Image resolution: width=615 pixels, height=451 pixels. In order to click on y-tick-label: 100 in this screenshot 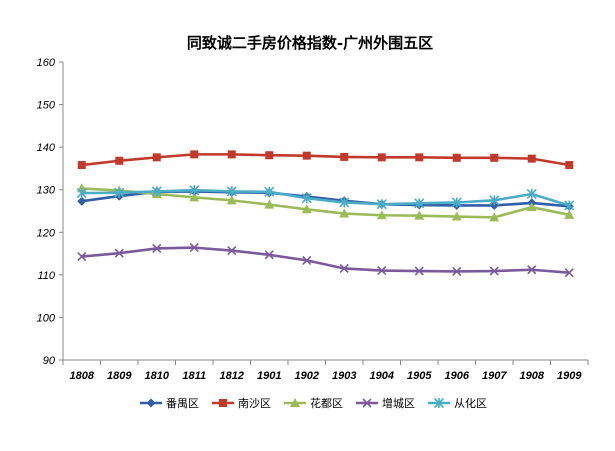, I will do `click(46, 318)`.